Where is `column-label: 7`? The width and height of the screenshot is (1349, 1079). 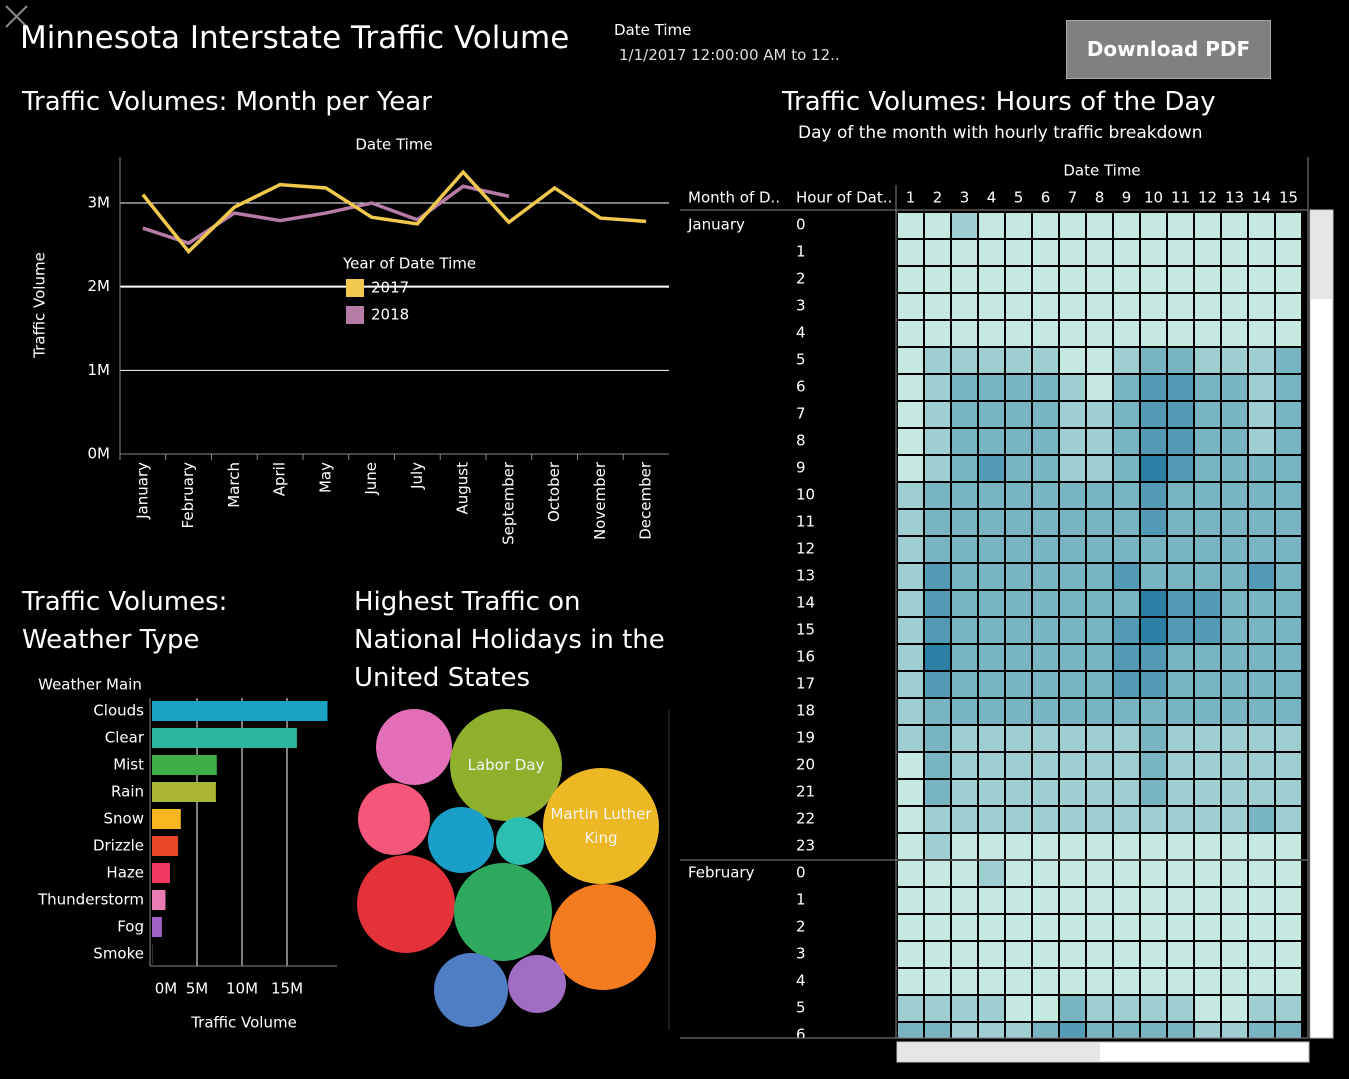
column-label: 7 is located at coordinates (1073, 198).